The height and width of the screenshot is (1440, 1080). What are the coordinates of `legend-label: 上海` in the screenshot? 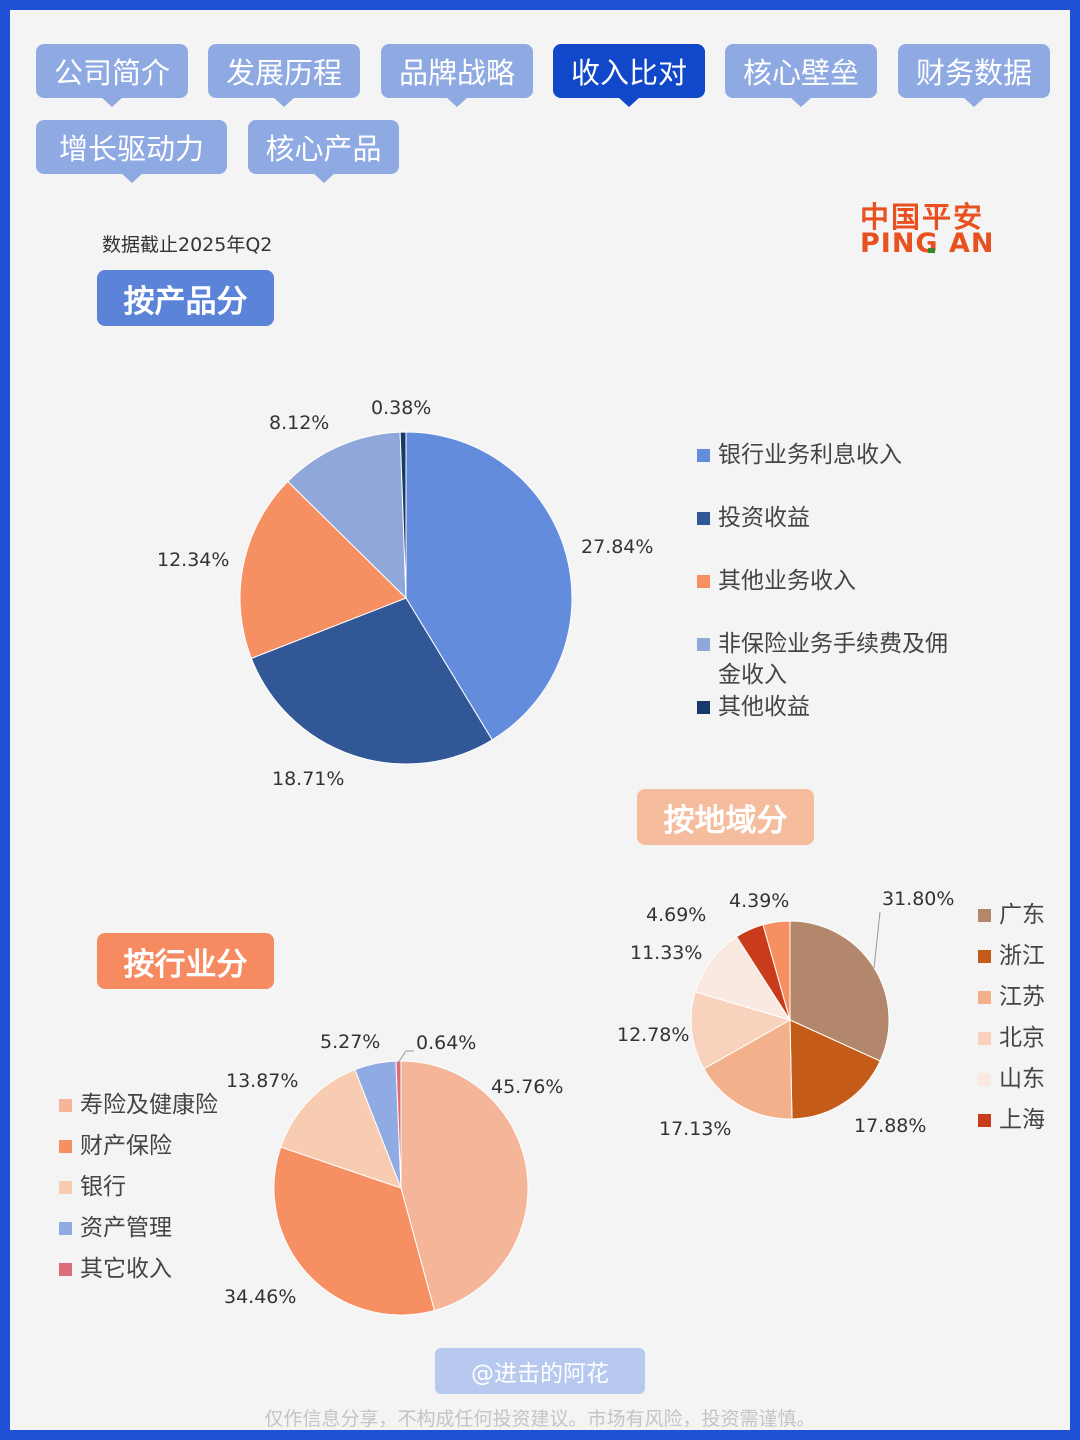 It's located at (1022, 1120).